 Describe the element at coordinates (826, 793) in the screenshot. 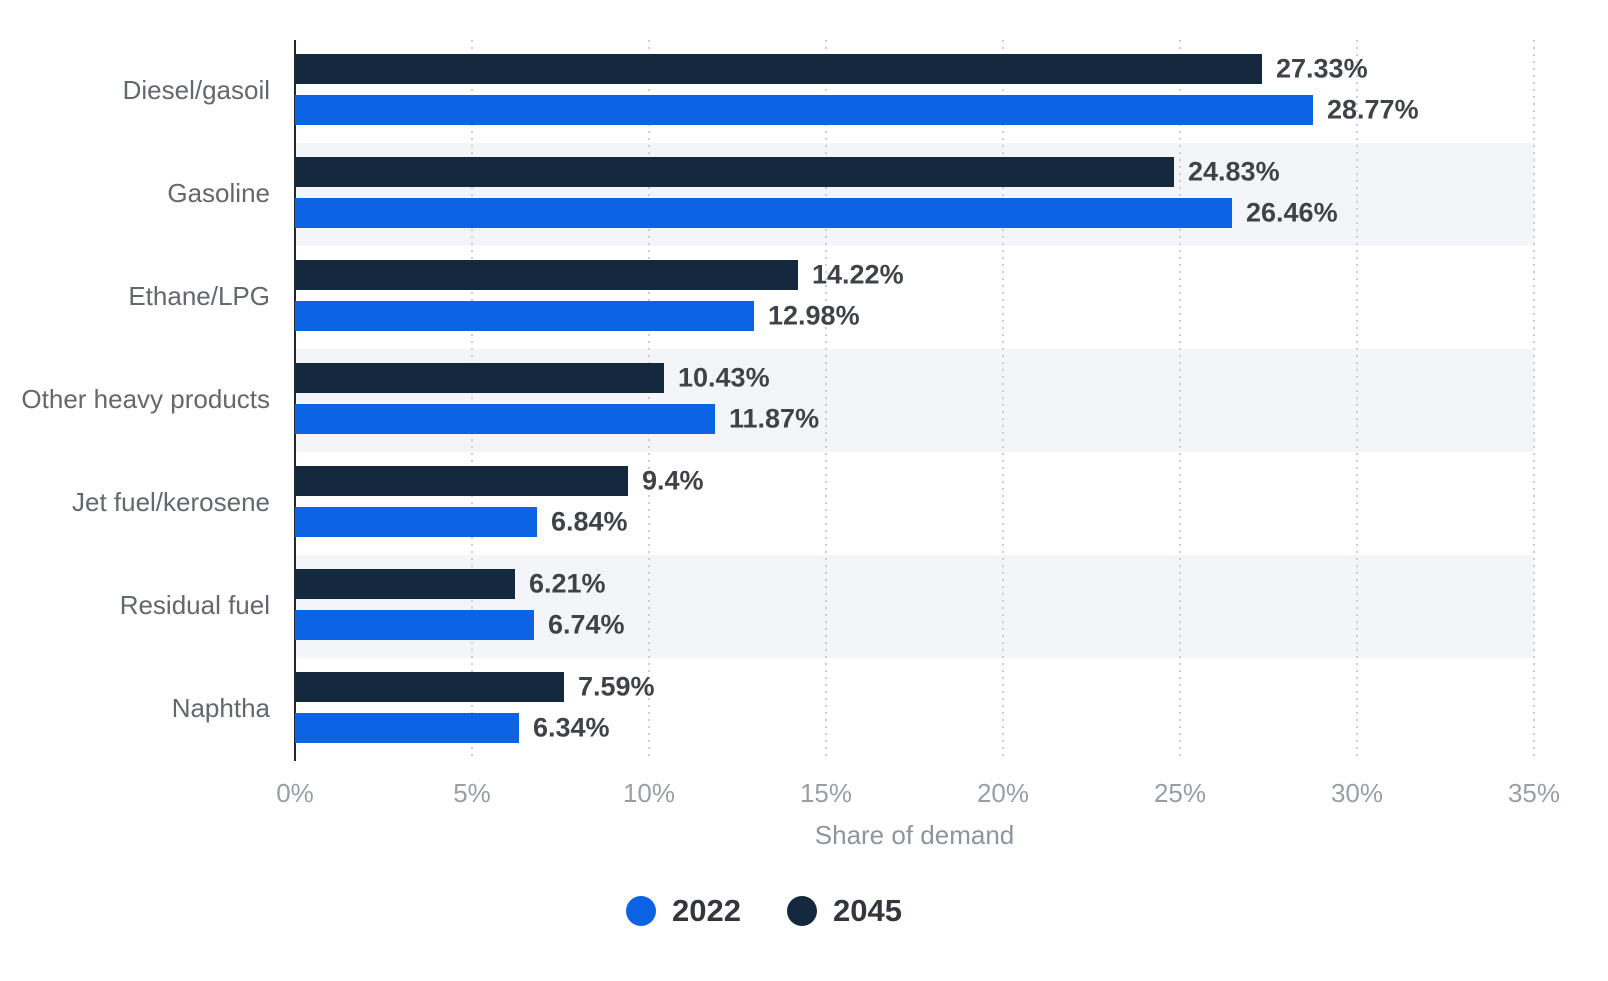

I see `x-tick-label: 15%` at that location.